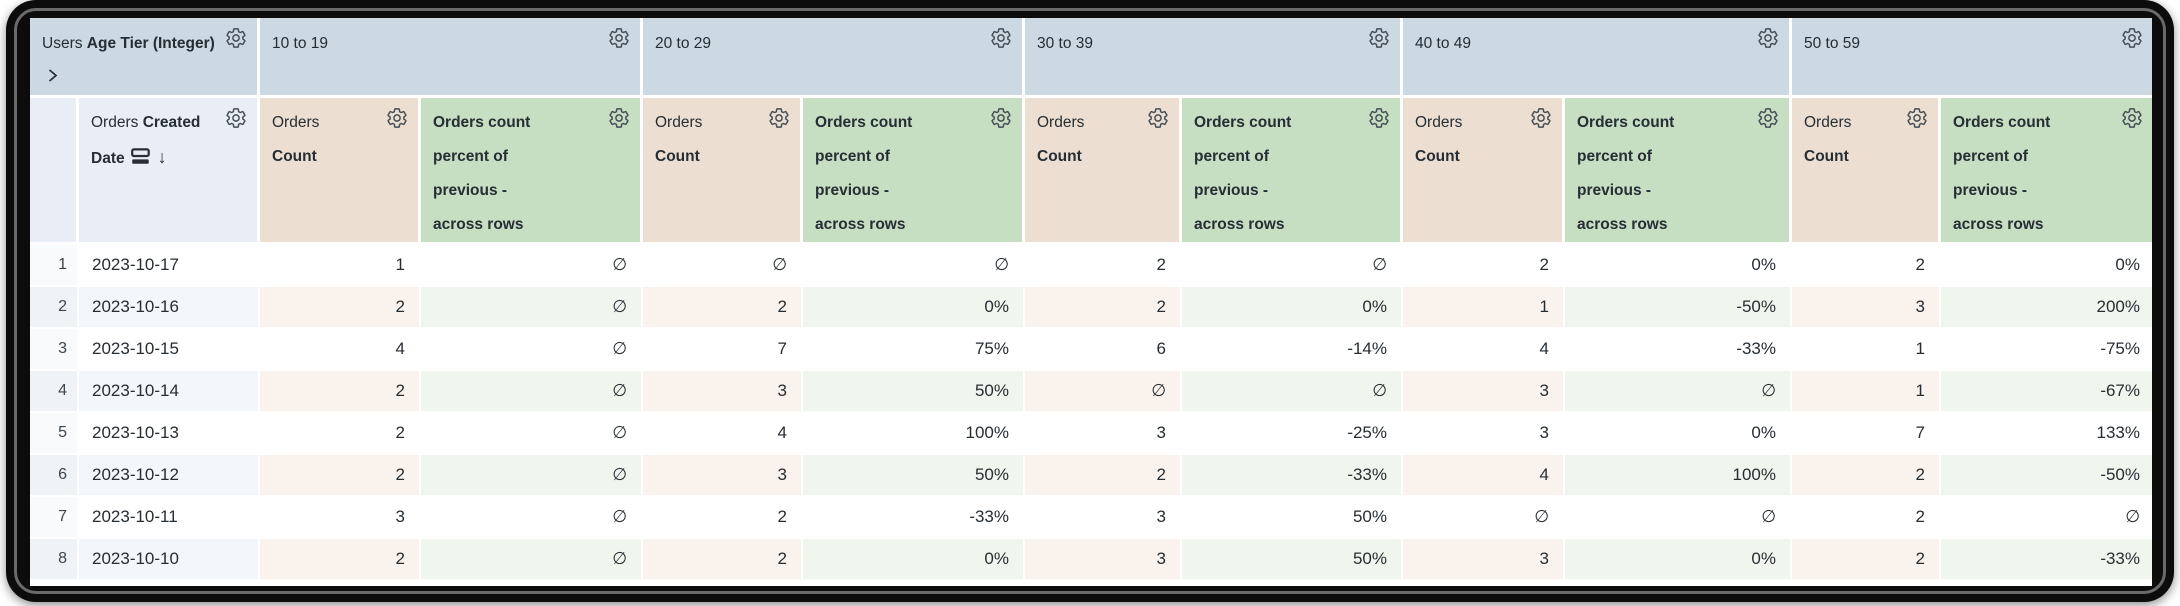 The width and height of the screenshot is (2180, 606). I want to click on pivot-header-cell-10-19: 10 to 19, so click(451, 58).